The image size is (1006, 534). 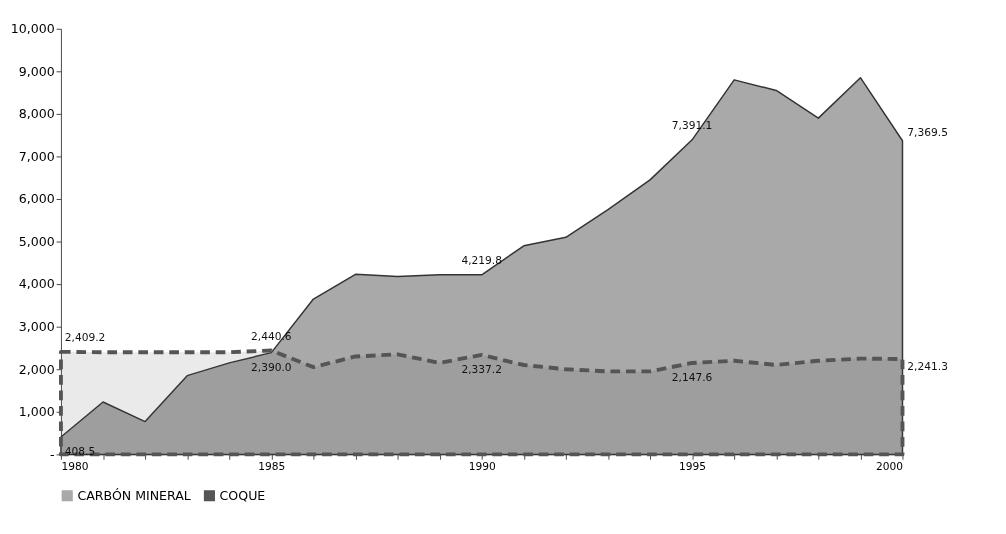 What do you see at coordinates (271, 368) in the screenshot?
I see `data-label: 2,390.0` at bounding box center [271, 368].